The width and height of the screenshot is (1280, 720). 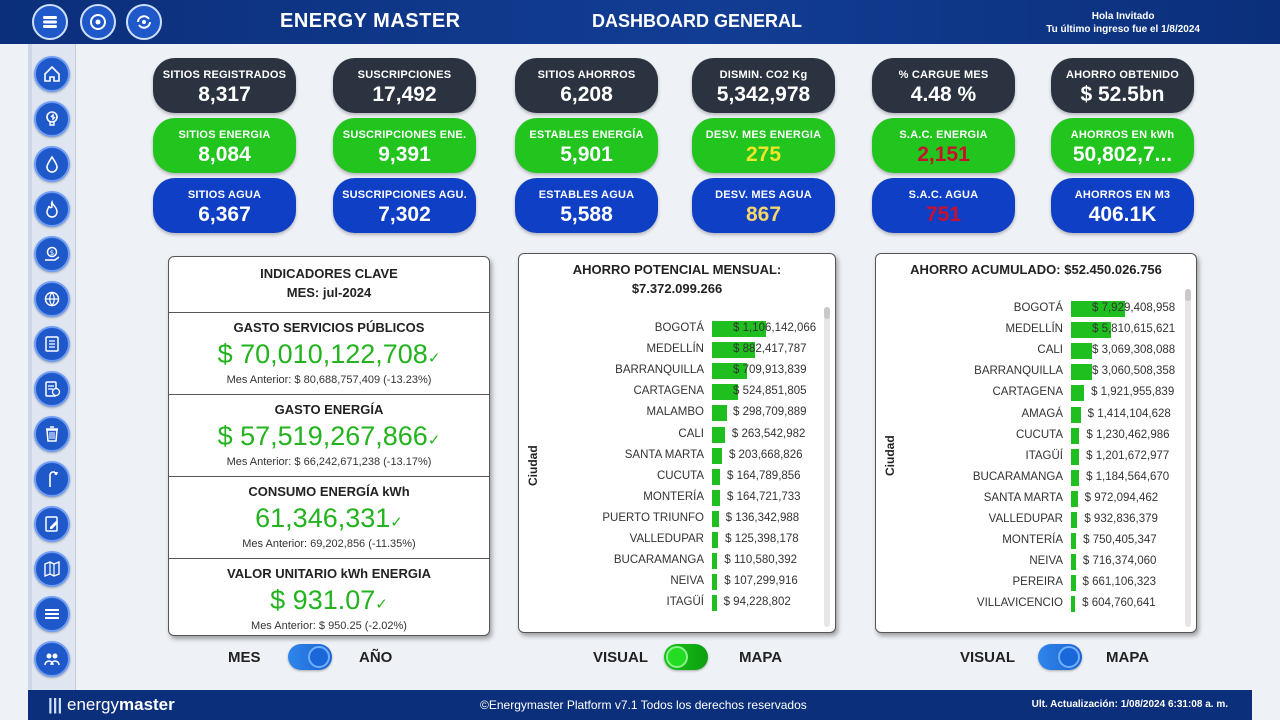 What do you see at coordinates (586, 85) in the screenshot?
I see `kpi-sitios-ahorros: SITIOS AHORROS 6,208` at bounding box center [586, 85].